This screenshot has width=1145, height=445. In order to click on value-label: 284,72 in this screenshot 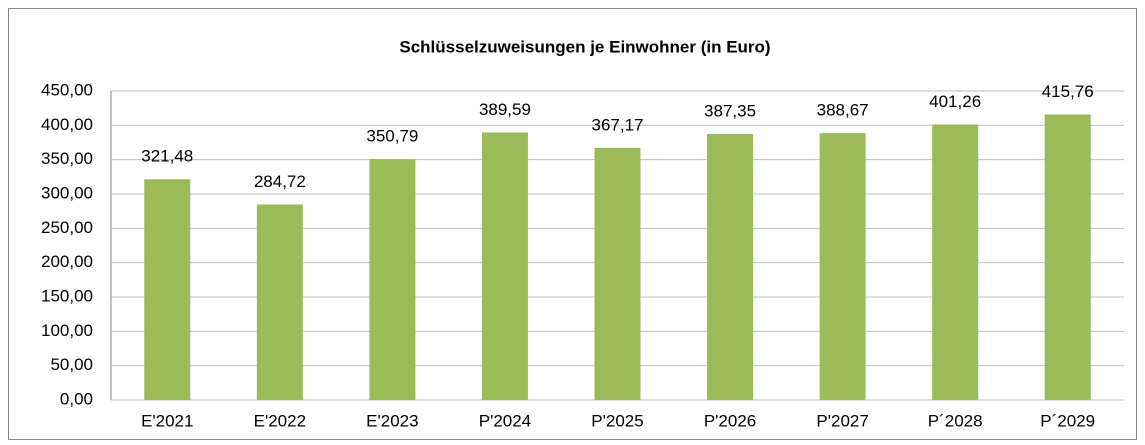, I will do `click(280, 181)`.